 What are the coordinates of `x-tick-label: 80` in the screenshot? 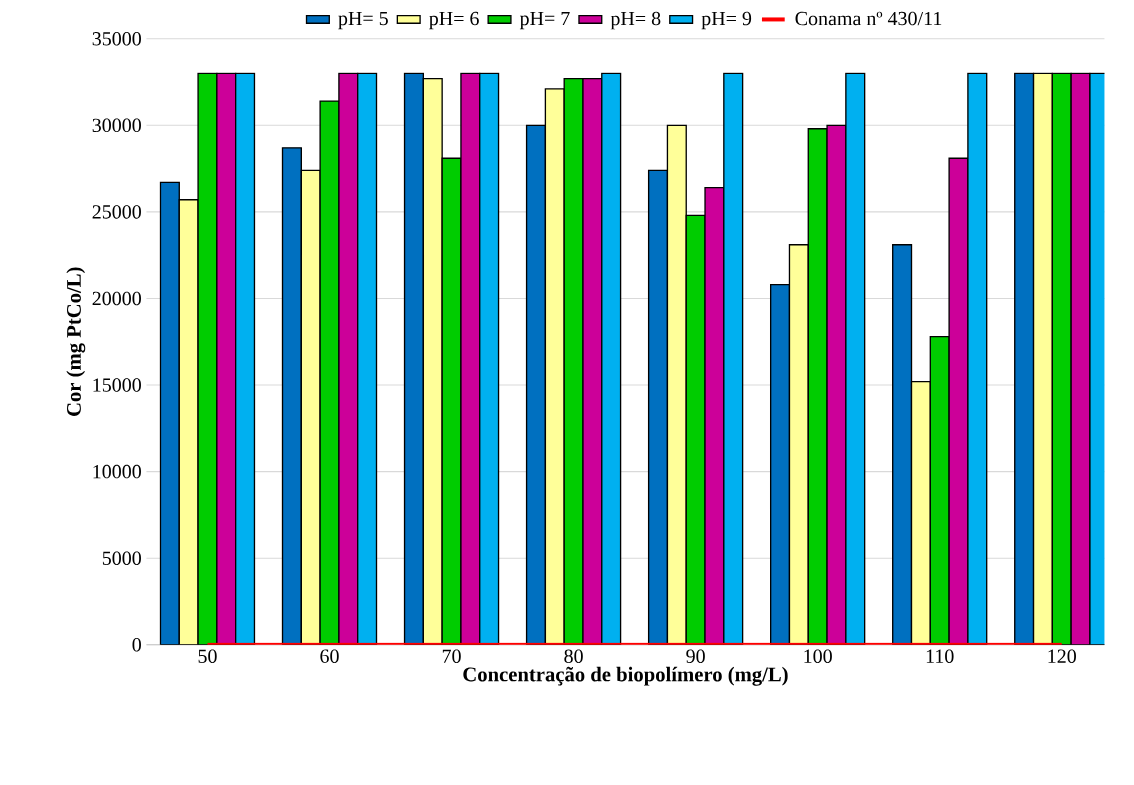 It's located at (573, 656).